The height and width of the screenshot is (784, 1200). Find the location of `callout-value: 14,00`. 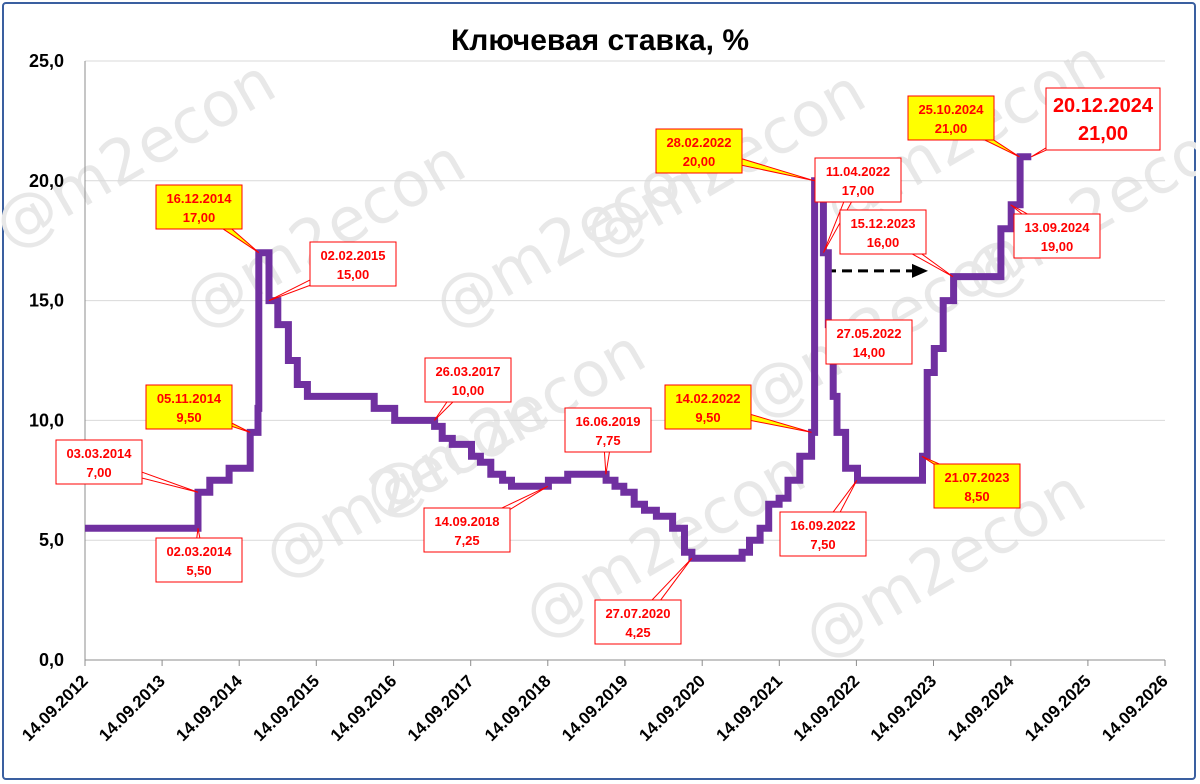

callout-value: 14,00 is located at coordinates (869, 352).